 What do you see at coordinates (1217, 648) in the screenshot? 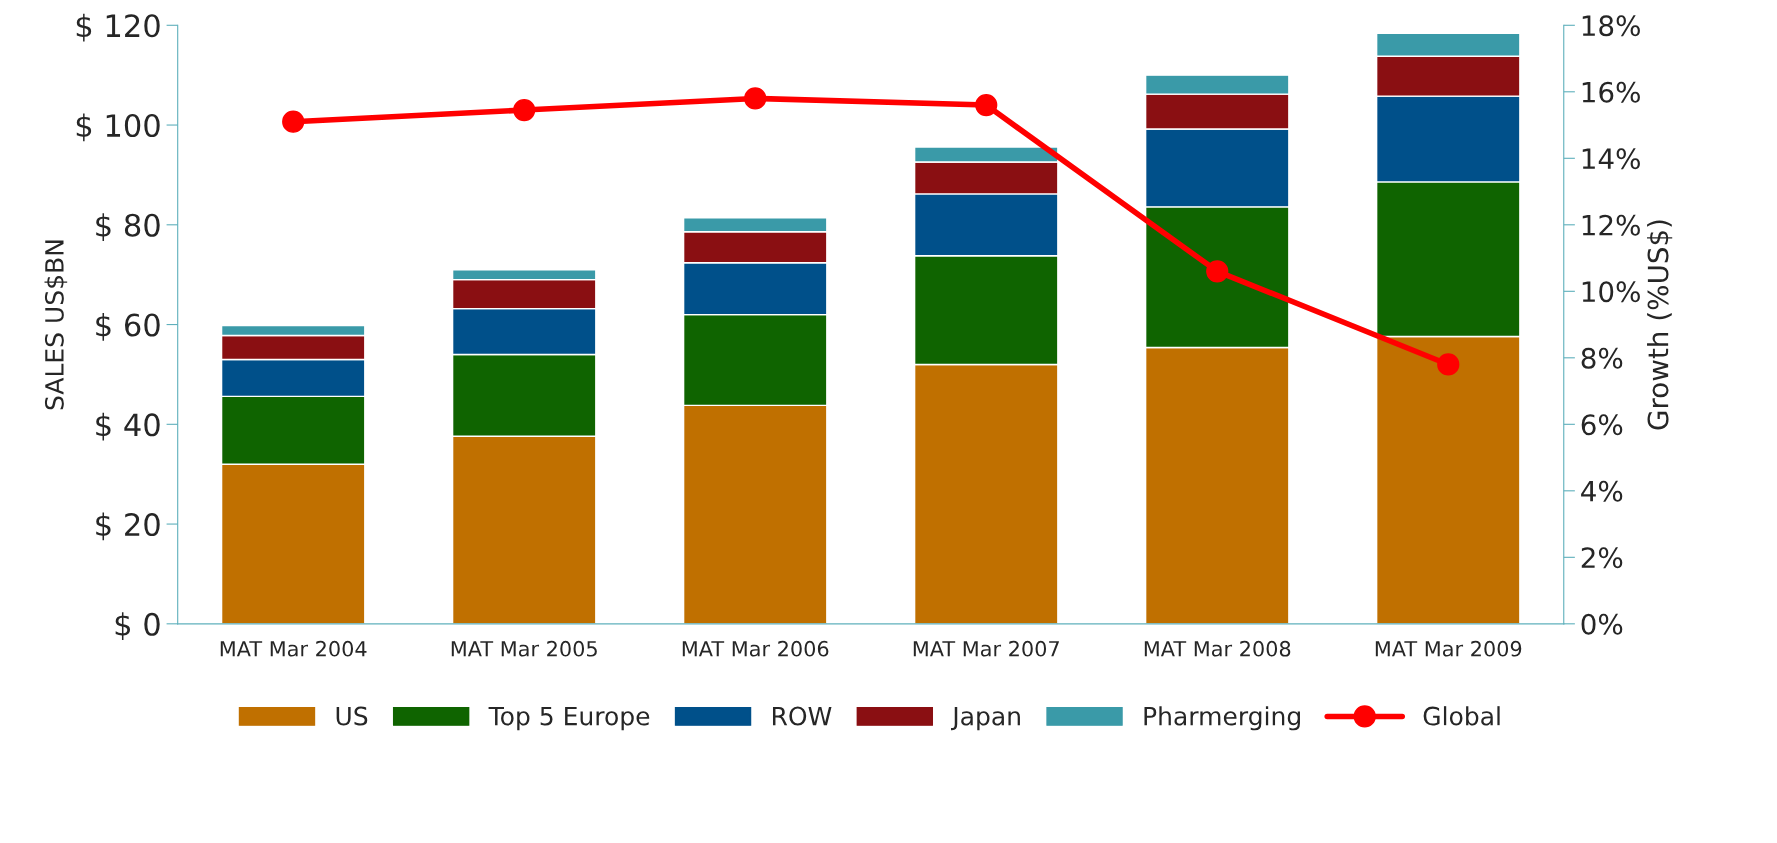
I see `x-tick-label: MAT Mar 2008` at bounding box center [1217, 648].